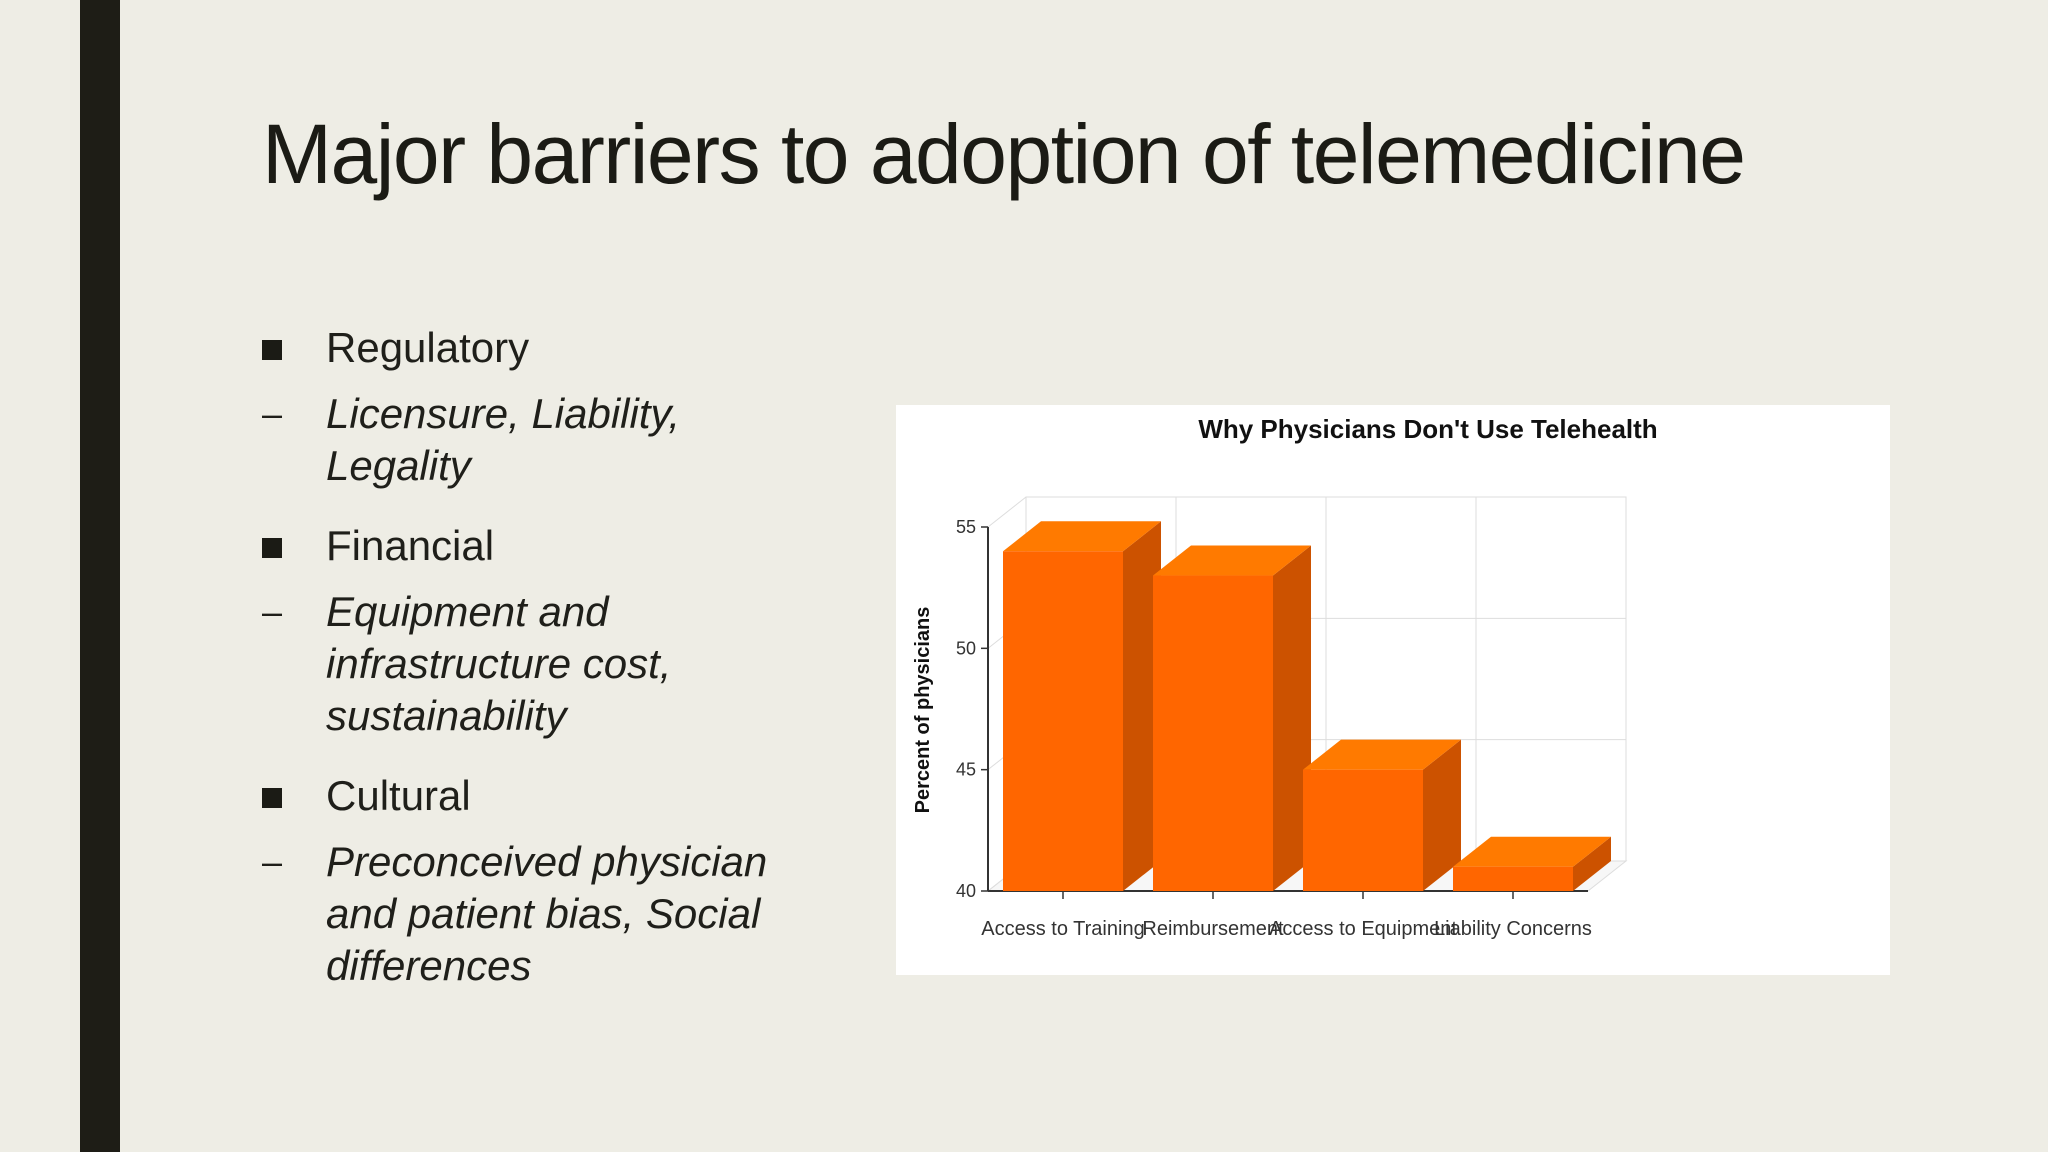 The width and height of the screenshot is (2048, 1152). I want to click on gridline-diagonal, so click(1007, 512).